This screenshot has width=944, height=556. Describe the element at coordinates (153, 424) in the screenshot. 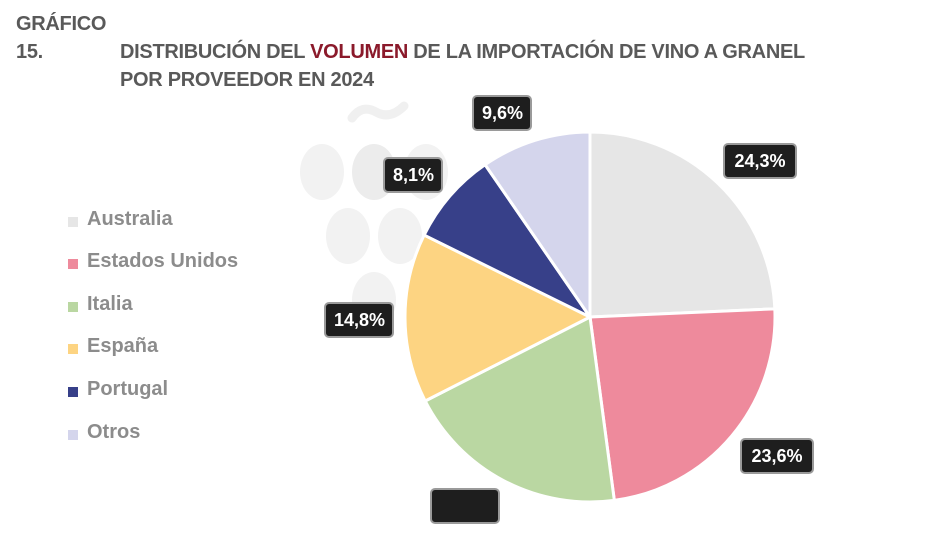

I see `legend-item: Otros` at that location.